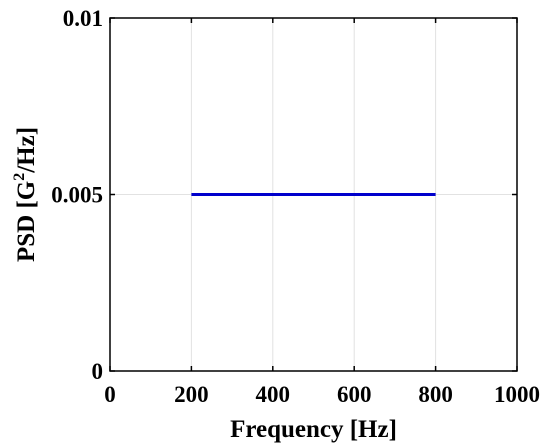 This screenshot has height=448, width=550. Describe the element at coordinates (313, 429) in the screenshot. I see `x-axis-label: Frequency [Hz]` at that location.